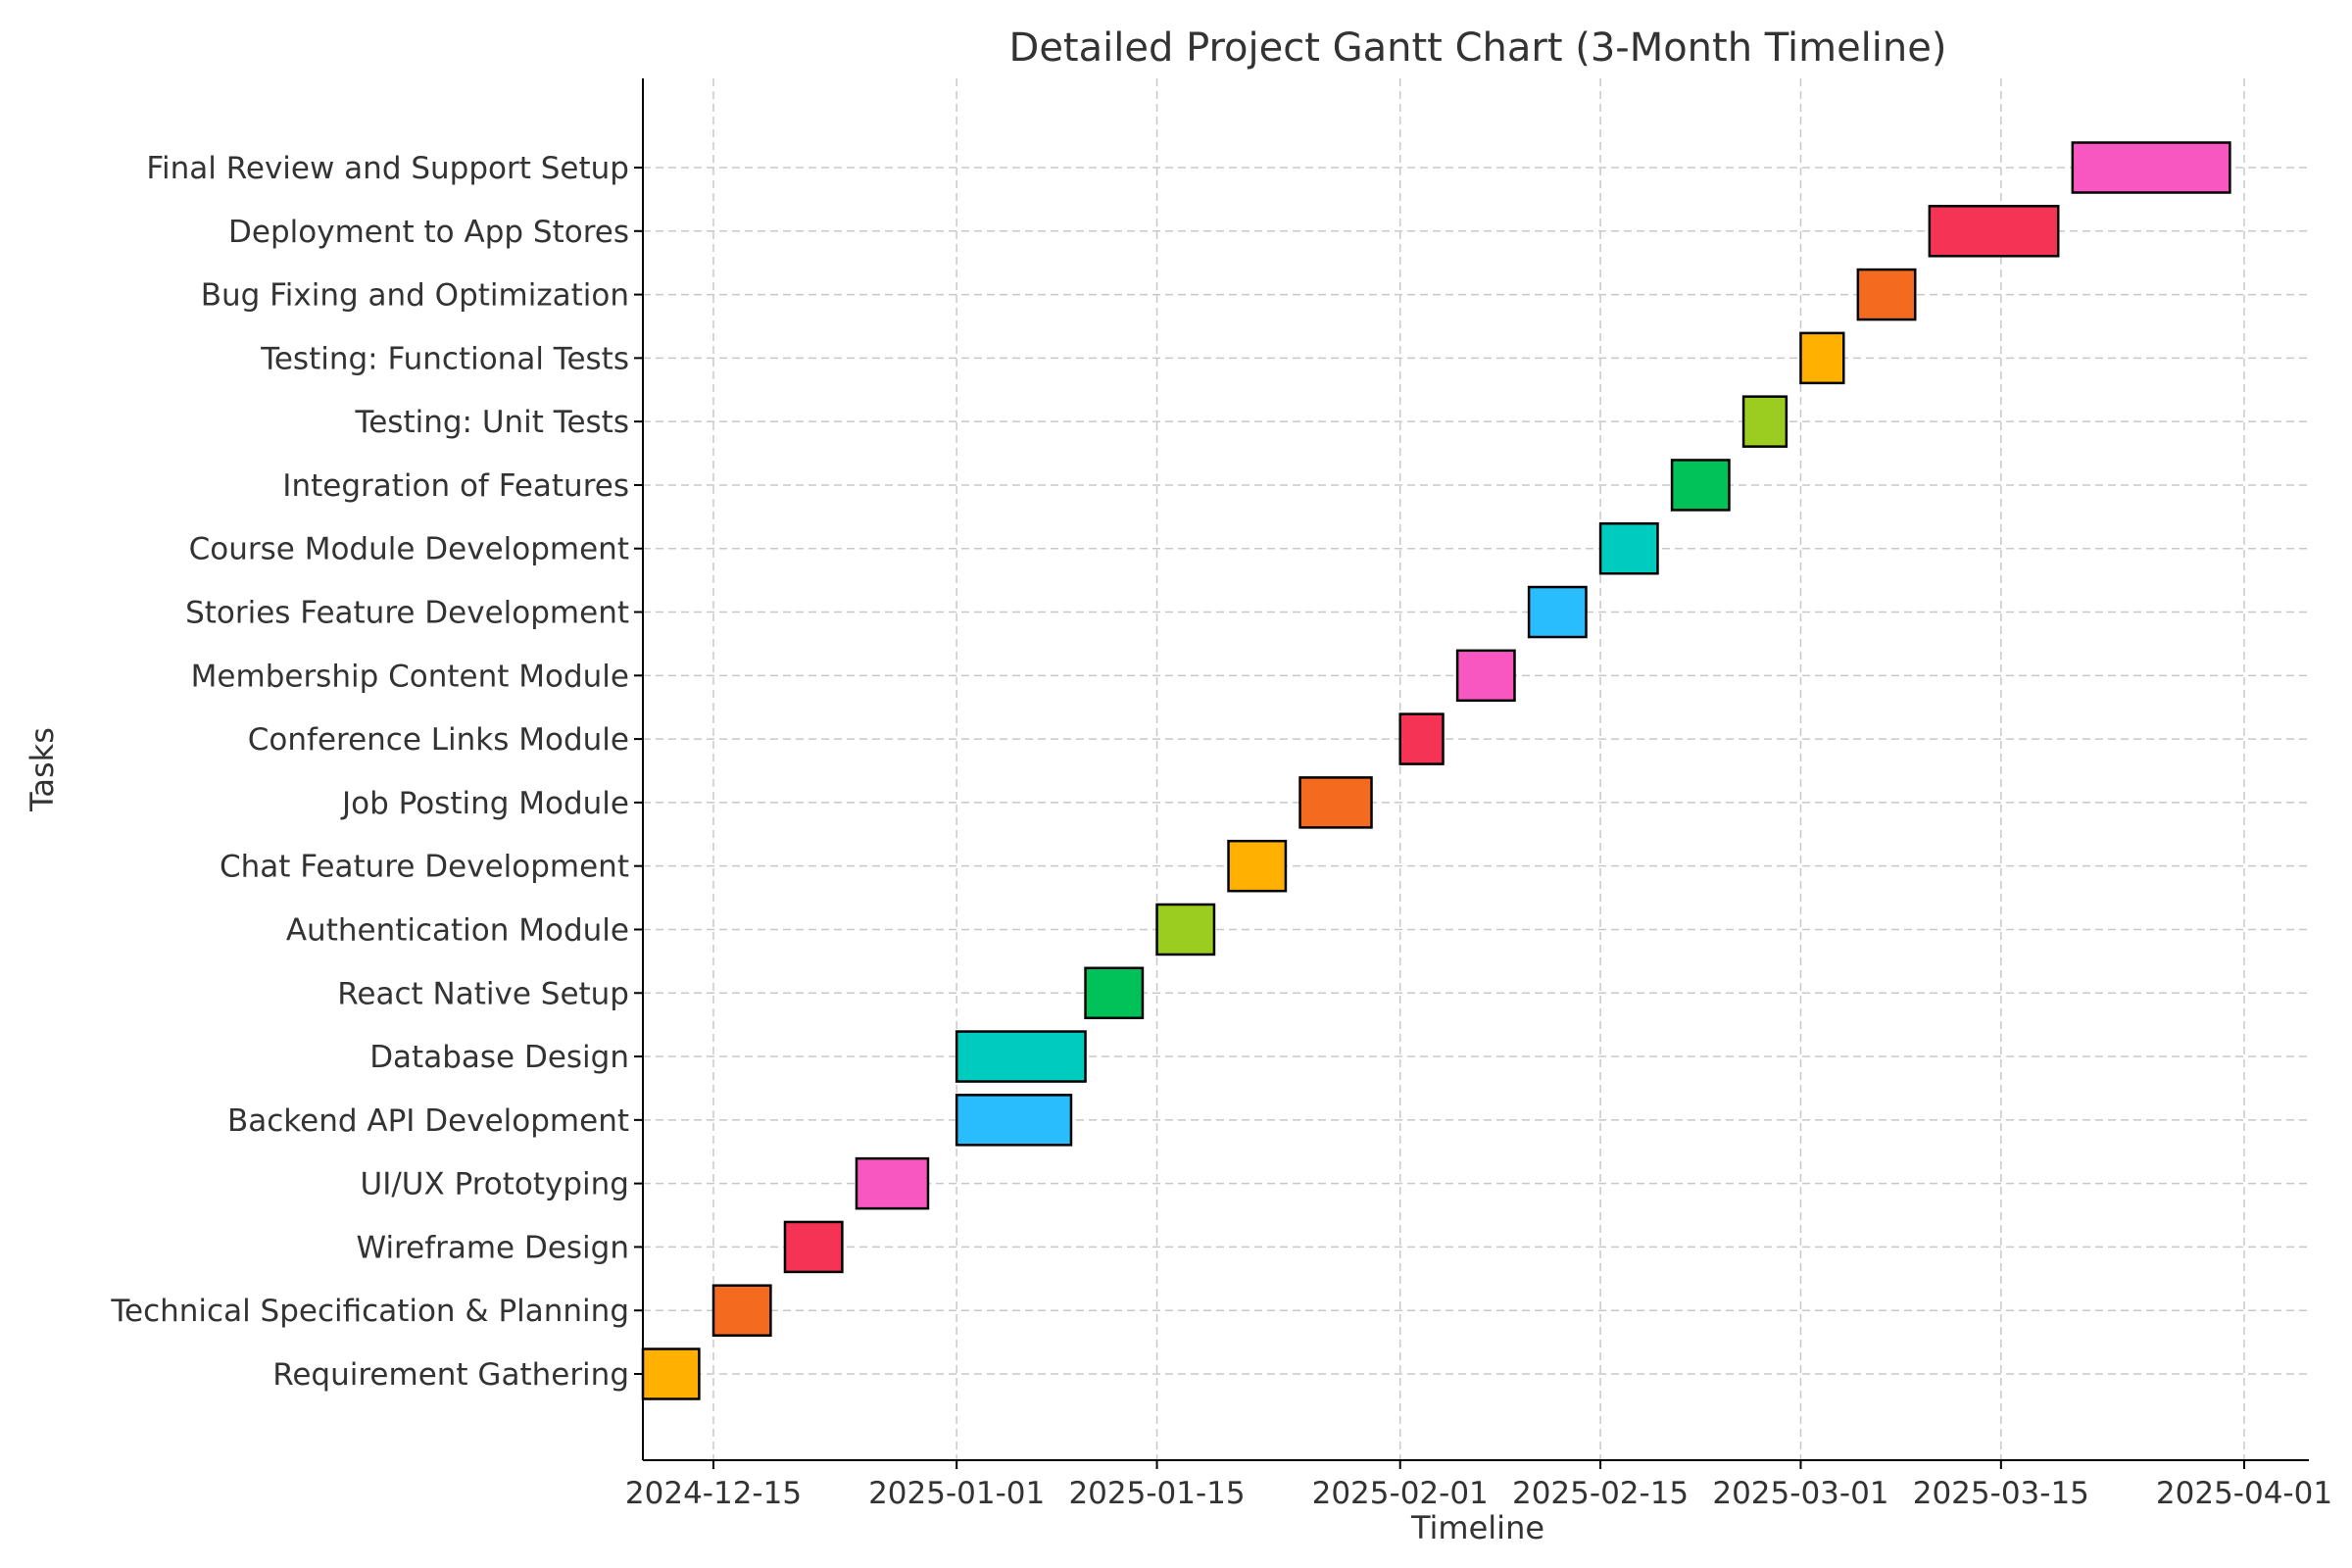 The image size is (2352, 1568). Describe the element at coordinates (499, 1057) in the screenshot. I see `y-tick-label: Database Design` at that location.